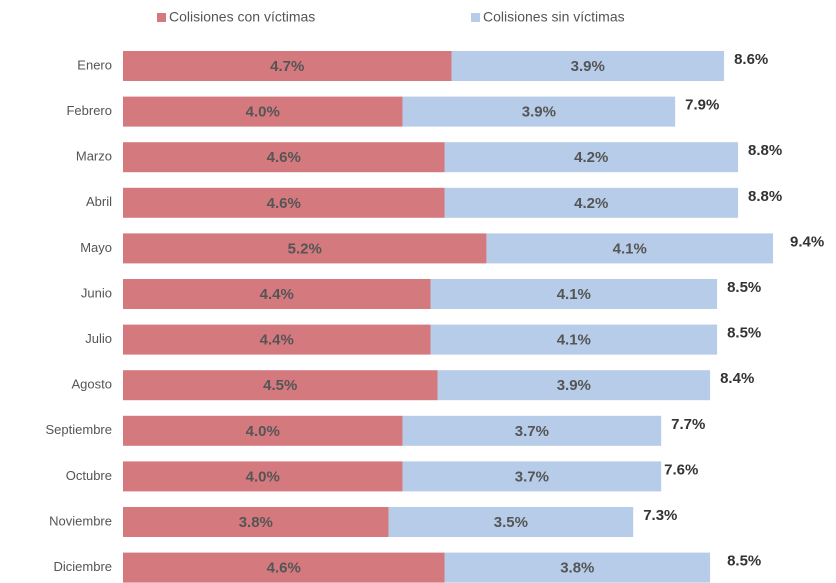  Describe the element at coordinates (79, 429) in the screenshot. I see `category-label: Septiembre` at that location.